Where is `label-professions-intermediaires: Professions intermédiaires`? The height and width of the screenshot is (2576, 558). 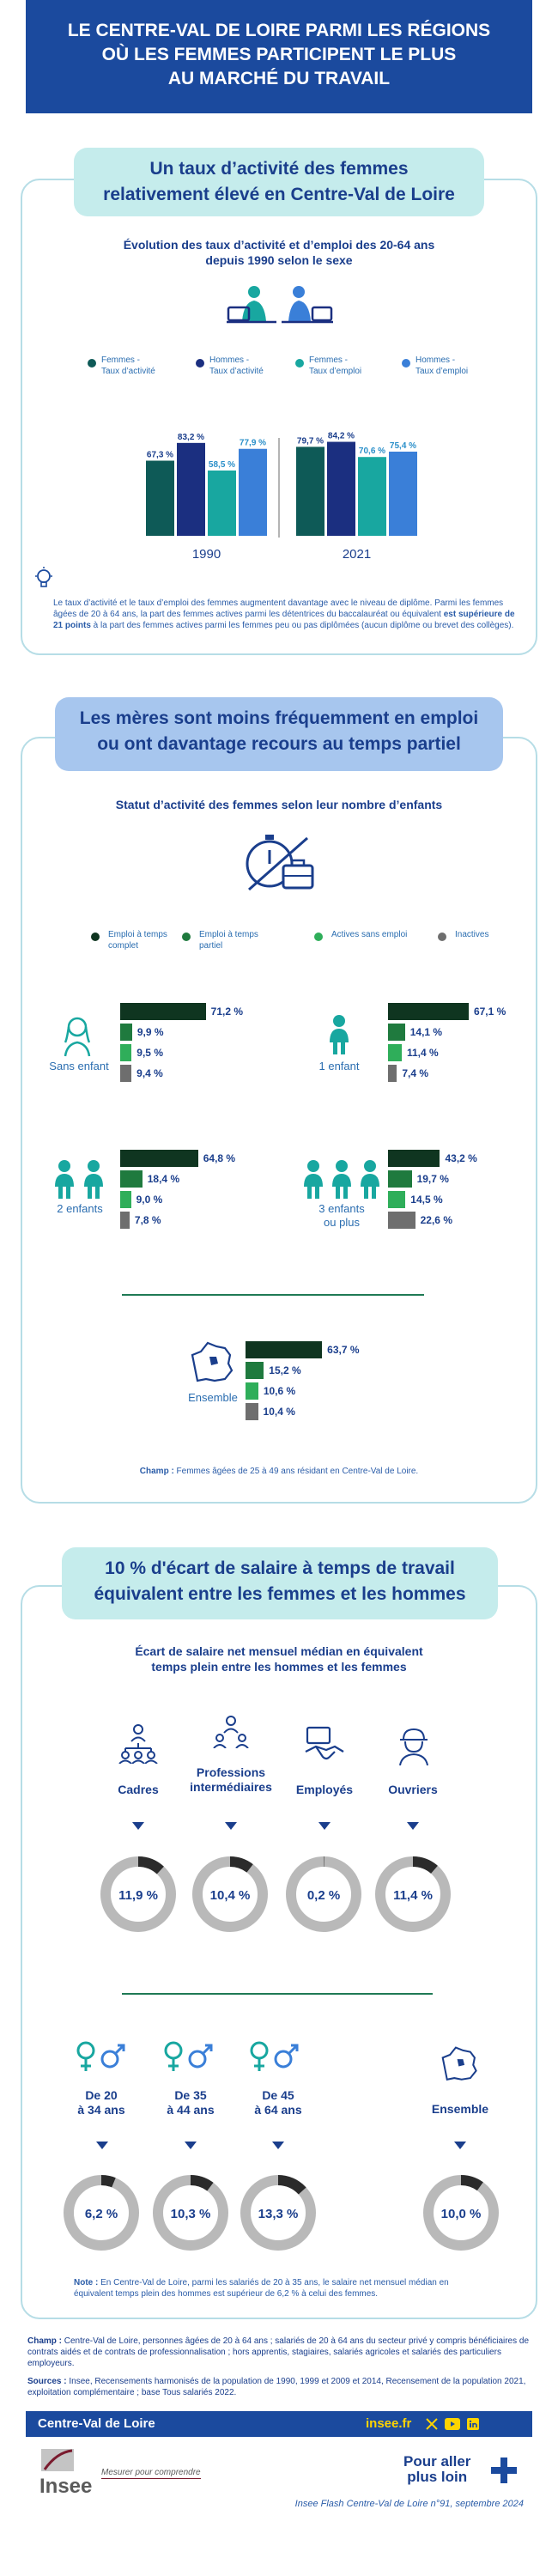 label-professions-intermediaires: Professions intermédiaires is located at coordinates (231, 1780).